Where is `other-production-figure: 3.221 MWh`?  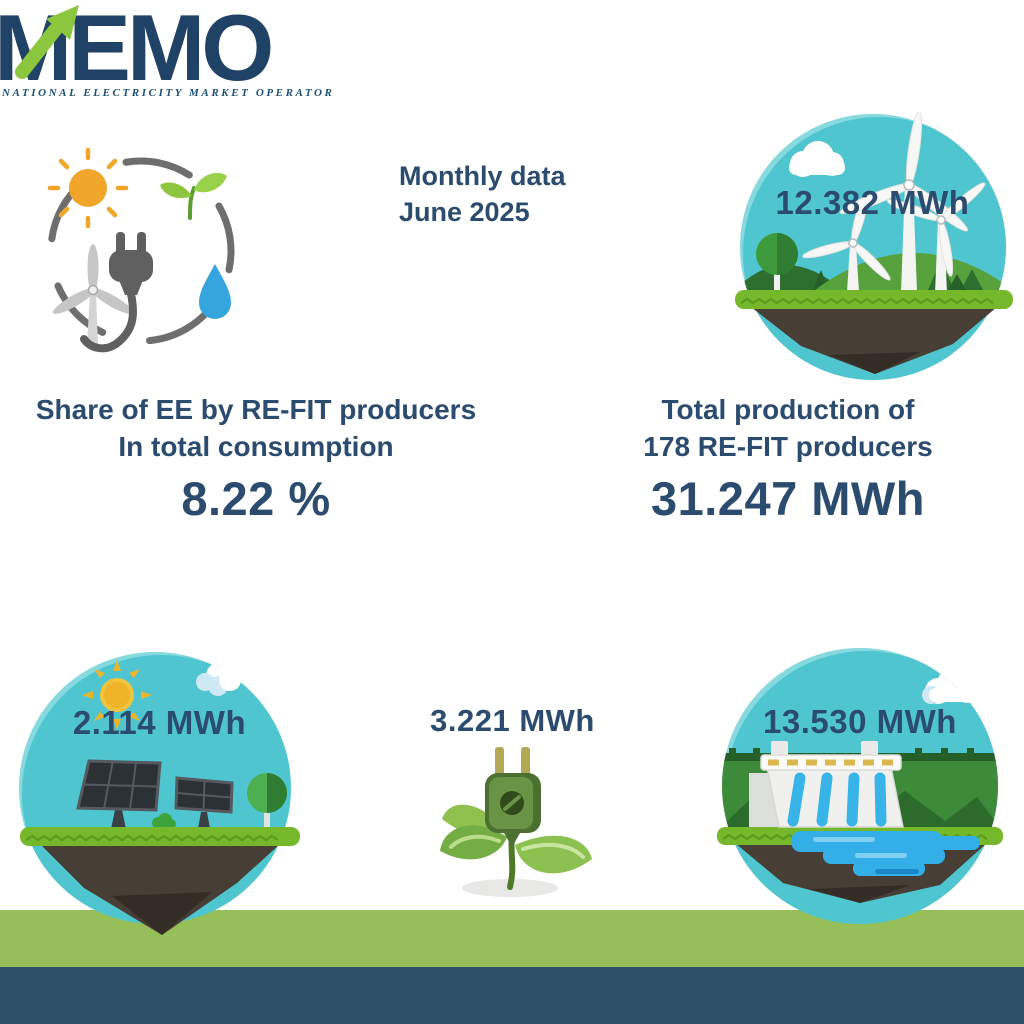
other-production-figure: 3.221 MWh is located at coordinates (512, 797).